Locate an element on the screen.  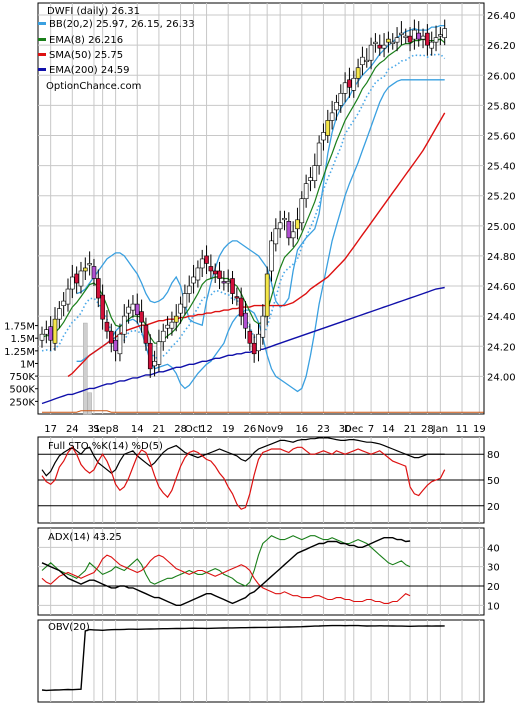
price-y-tick-25.80: 25.80 is located at coordinates (501, 106).